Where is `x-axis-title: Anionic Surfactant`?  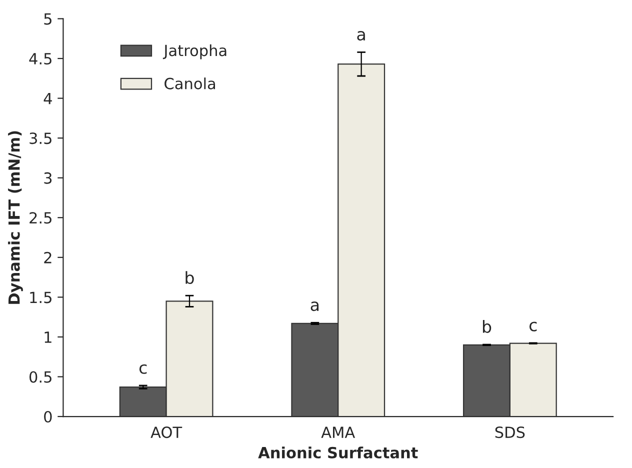
x-axis-title: Anionic Surfactant is located at coordinates (338, 452).